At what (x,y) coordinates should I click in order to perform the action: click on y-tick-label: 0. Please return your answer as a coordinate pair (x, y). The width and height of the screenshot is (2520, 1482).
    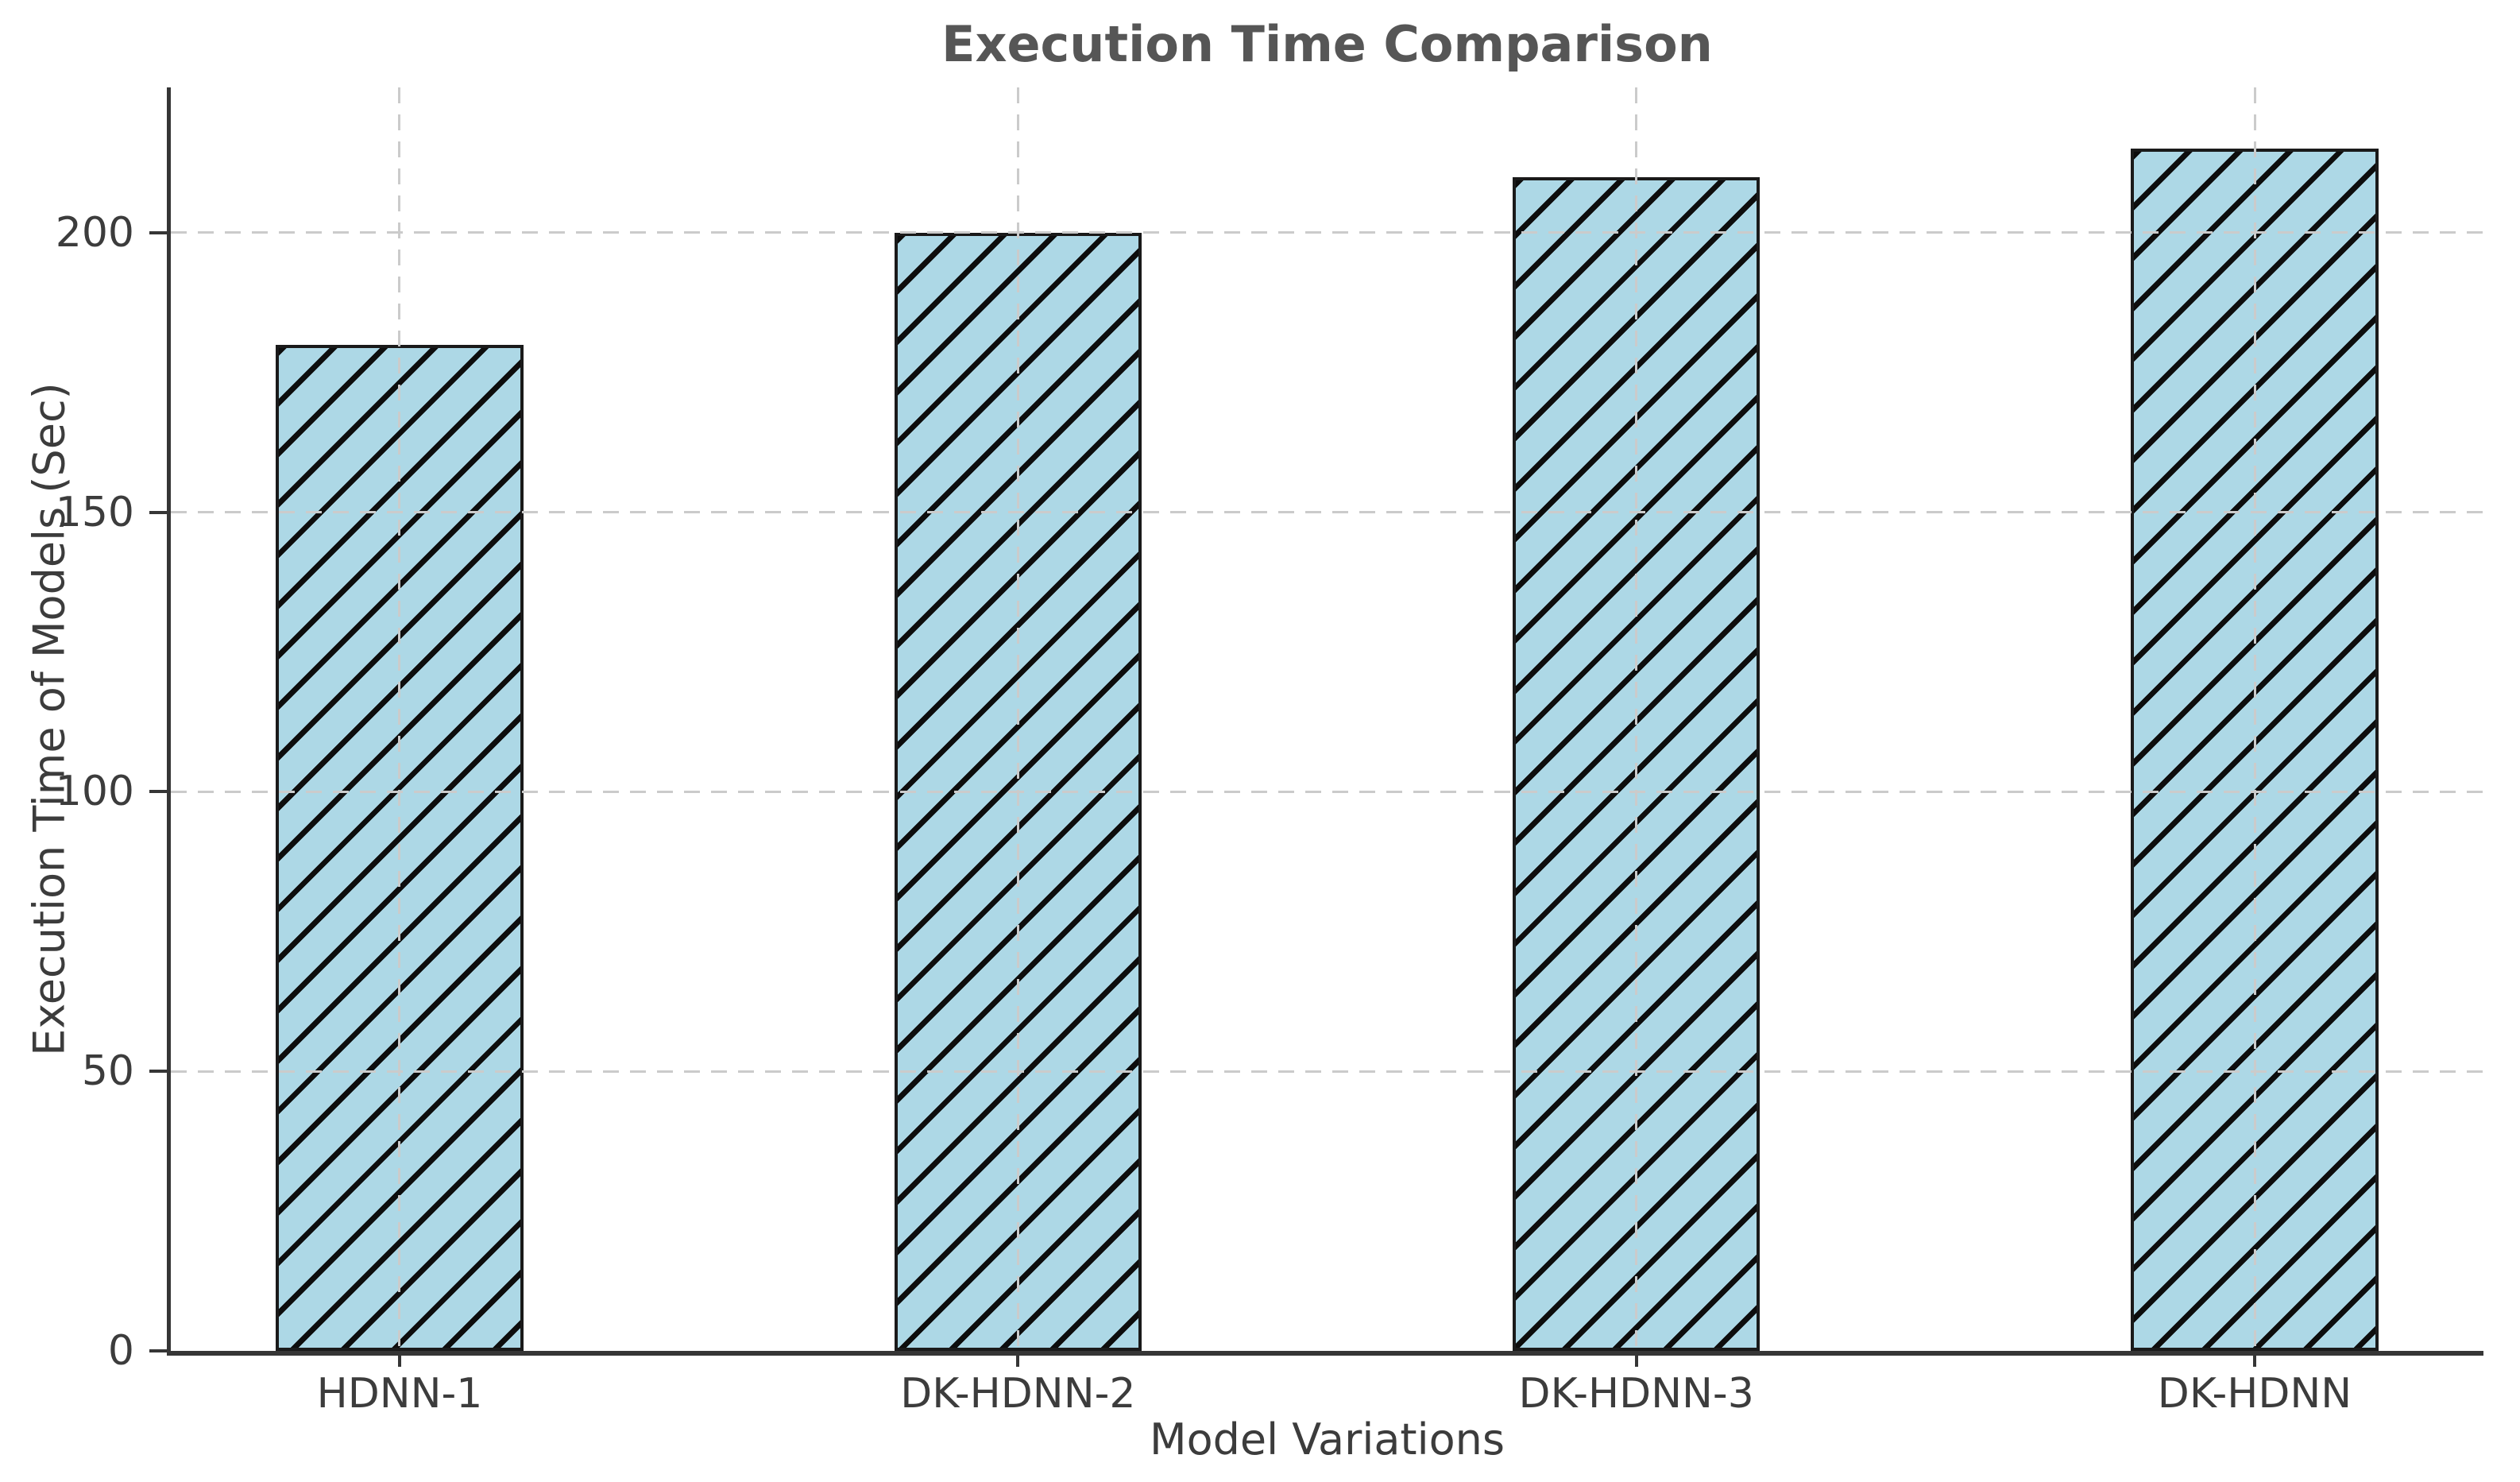
    Looking at the image, I should click on (120, 1351).